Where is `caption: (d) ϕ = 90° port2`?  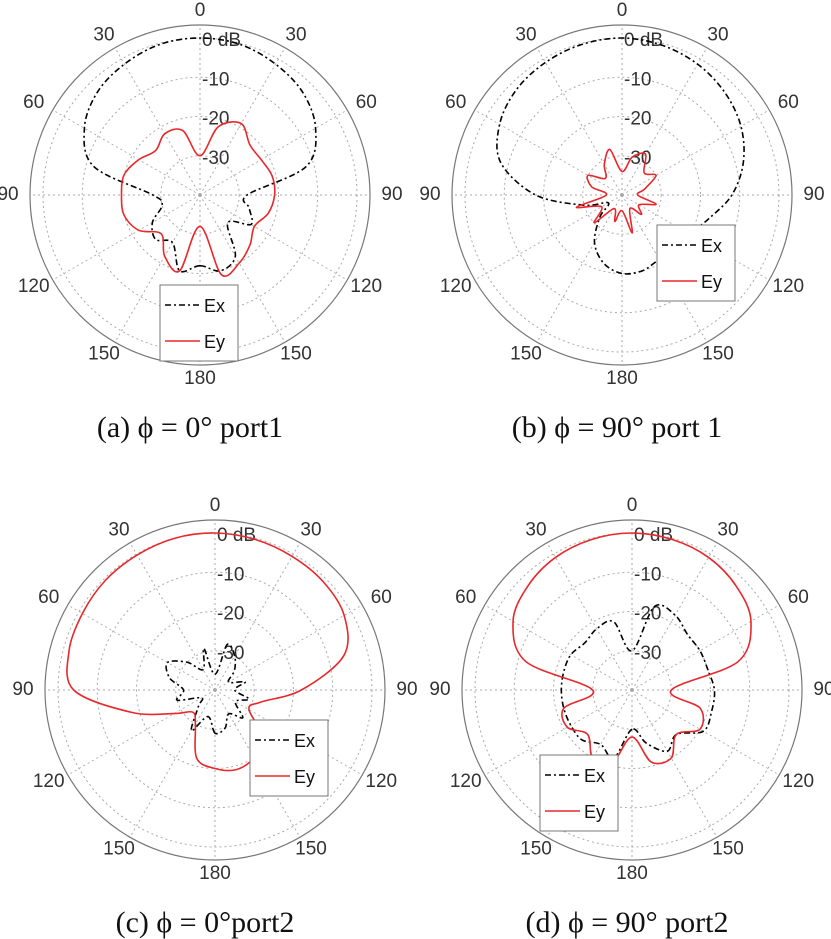 caption: (d) ϕ = 90° port2 is located at coordinates (626, 922).